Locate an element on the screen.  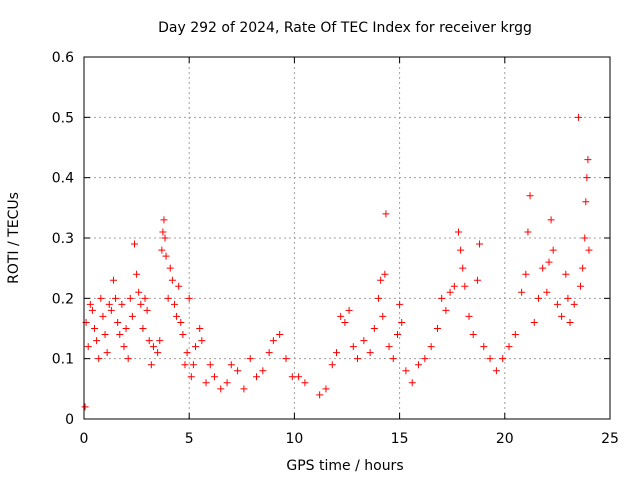
x-tick-label: 25 is located at coordinates (610, 439).